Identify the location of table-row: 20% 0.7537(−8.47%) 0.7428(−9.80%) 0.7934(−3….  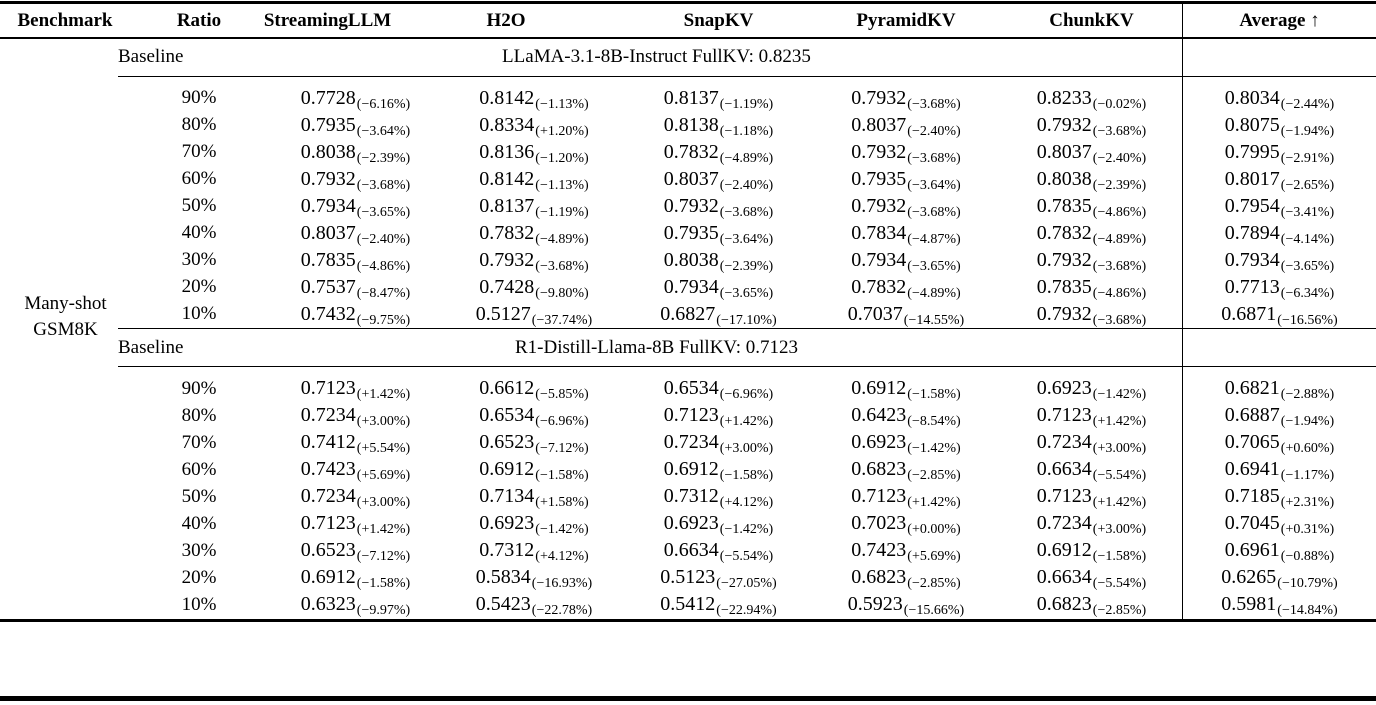
(688, 287).